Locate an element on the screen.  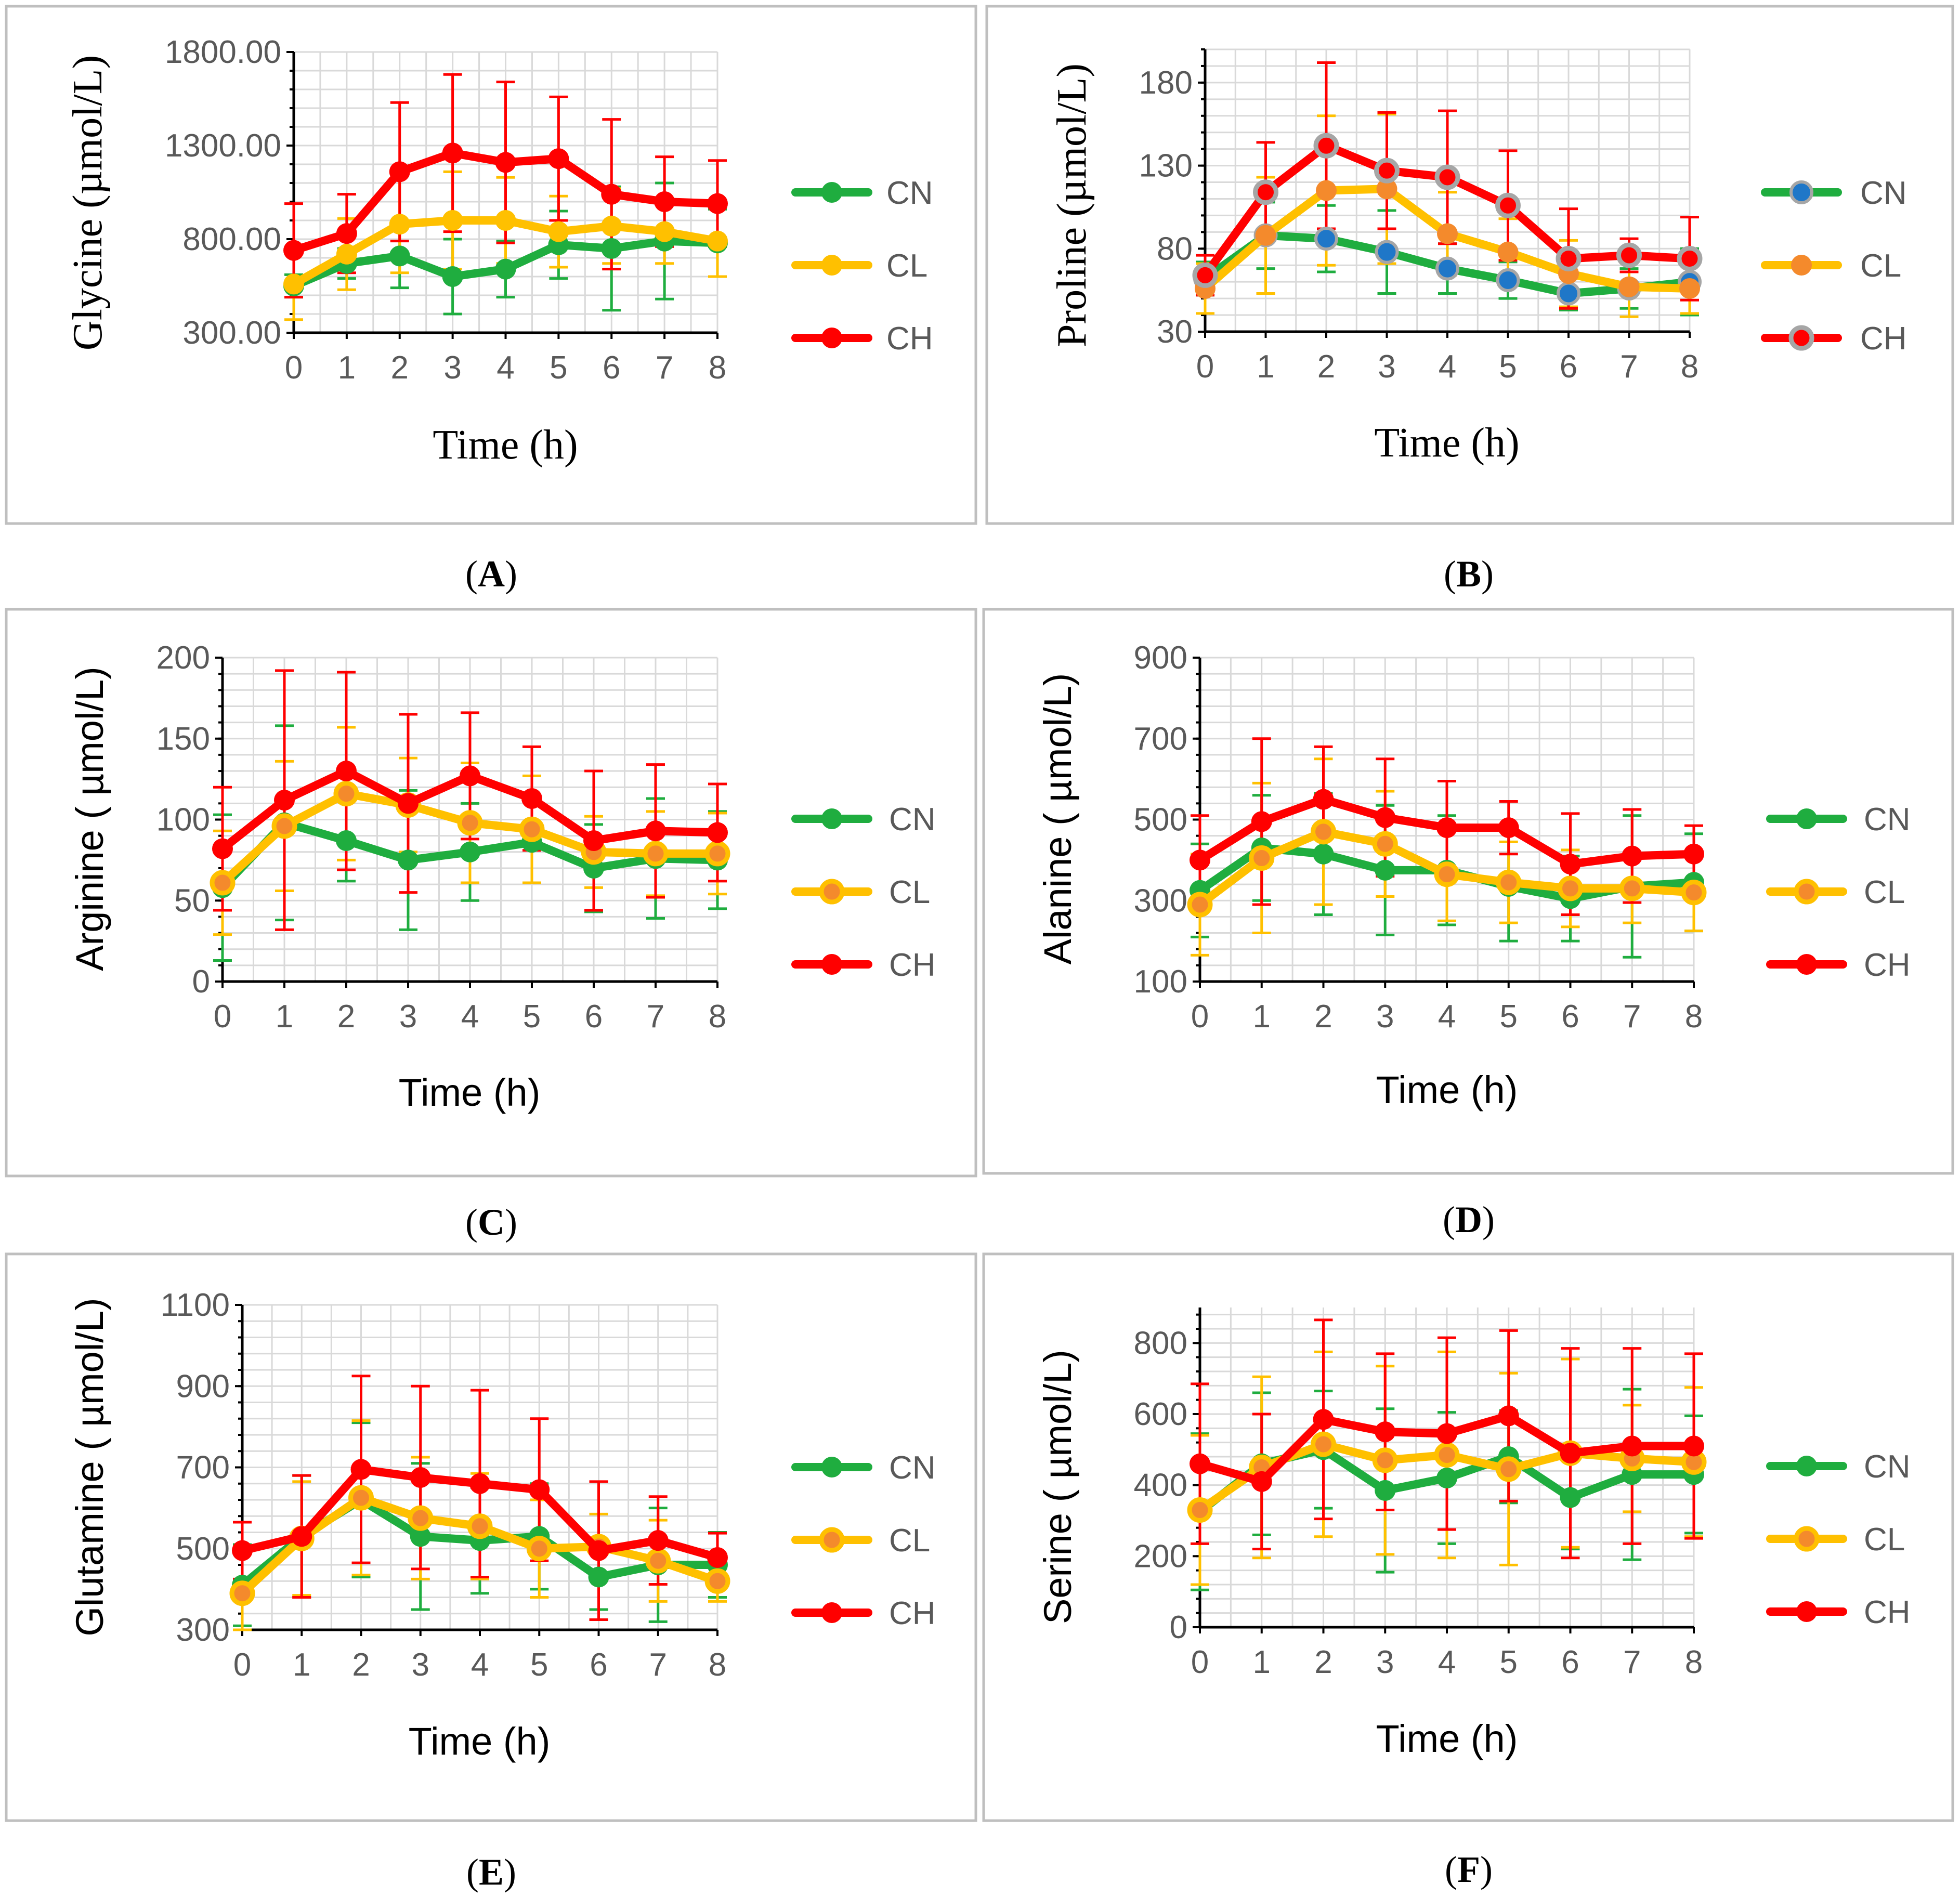
panel-d-x-tick-label: 6 is located at coordinates (1570, 1017).